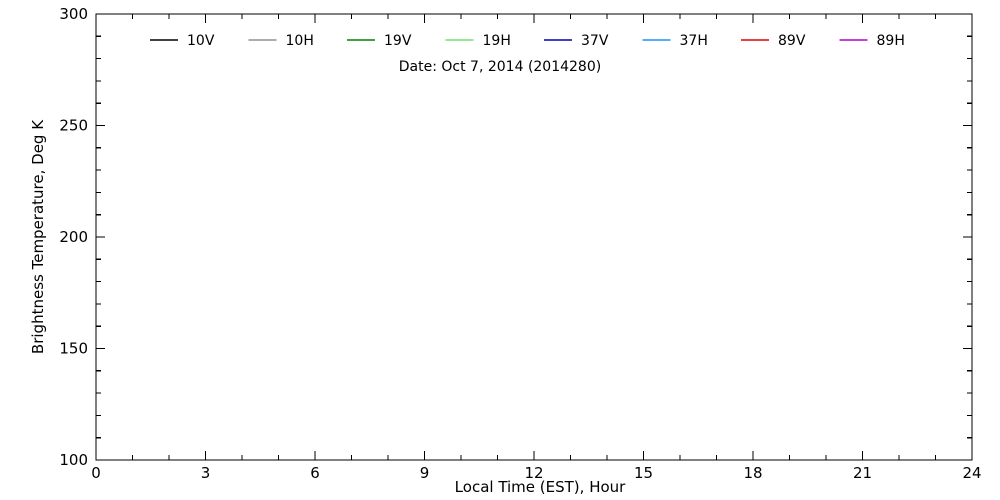 This screenshot has width=1000, height=500. Describe the element at coordinates (281, 41) in the screenshot. I see `legend-entry-10H: 10H` at that location.